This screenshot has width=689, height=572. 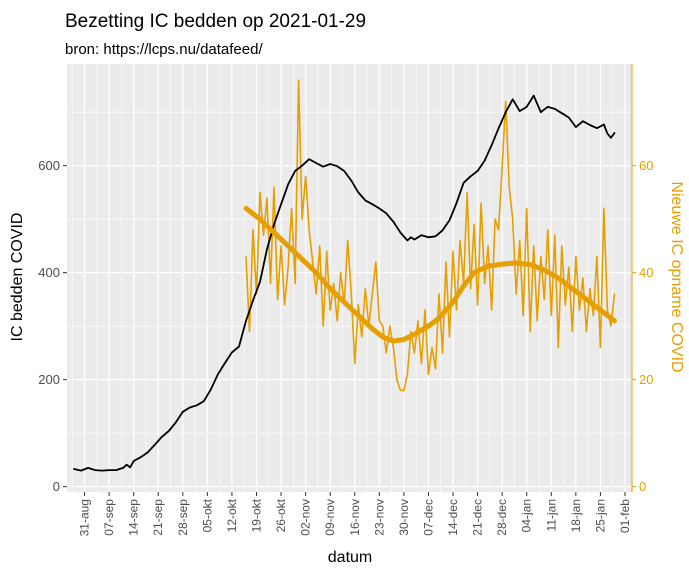 What do you see at coordinates (306, 517) in the screenshot?
I see `x-tick-label: 02-nov` at bounding box center [306, 517].